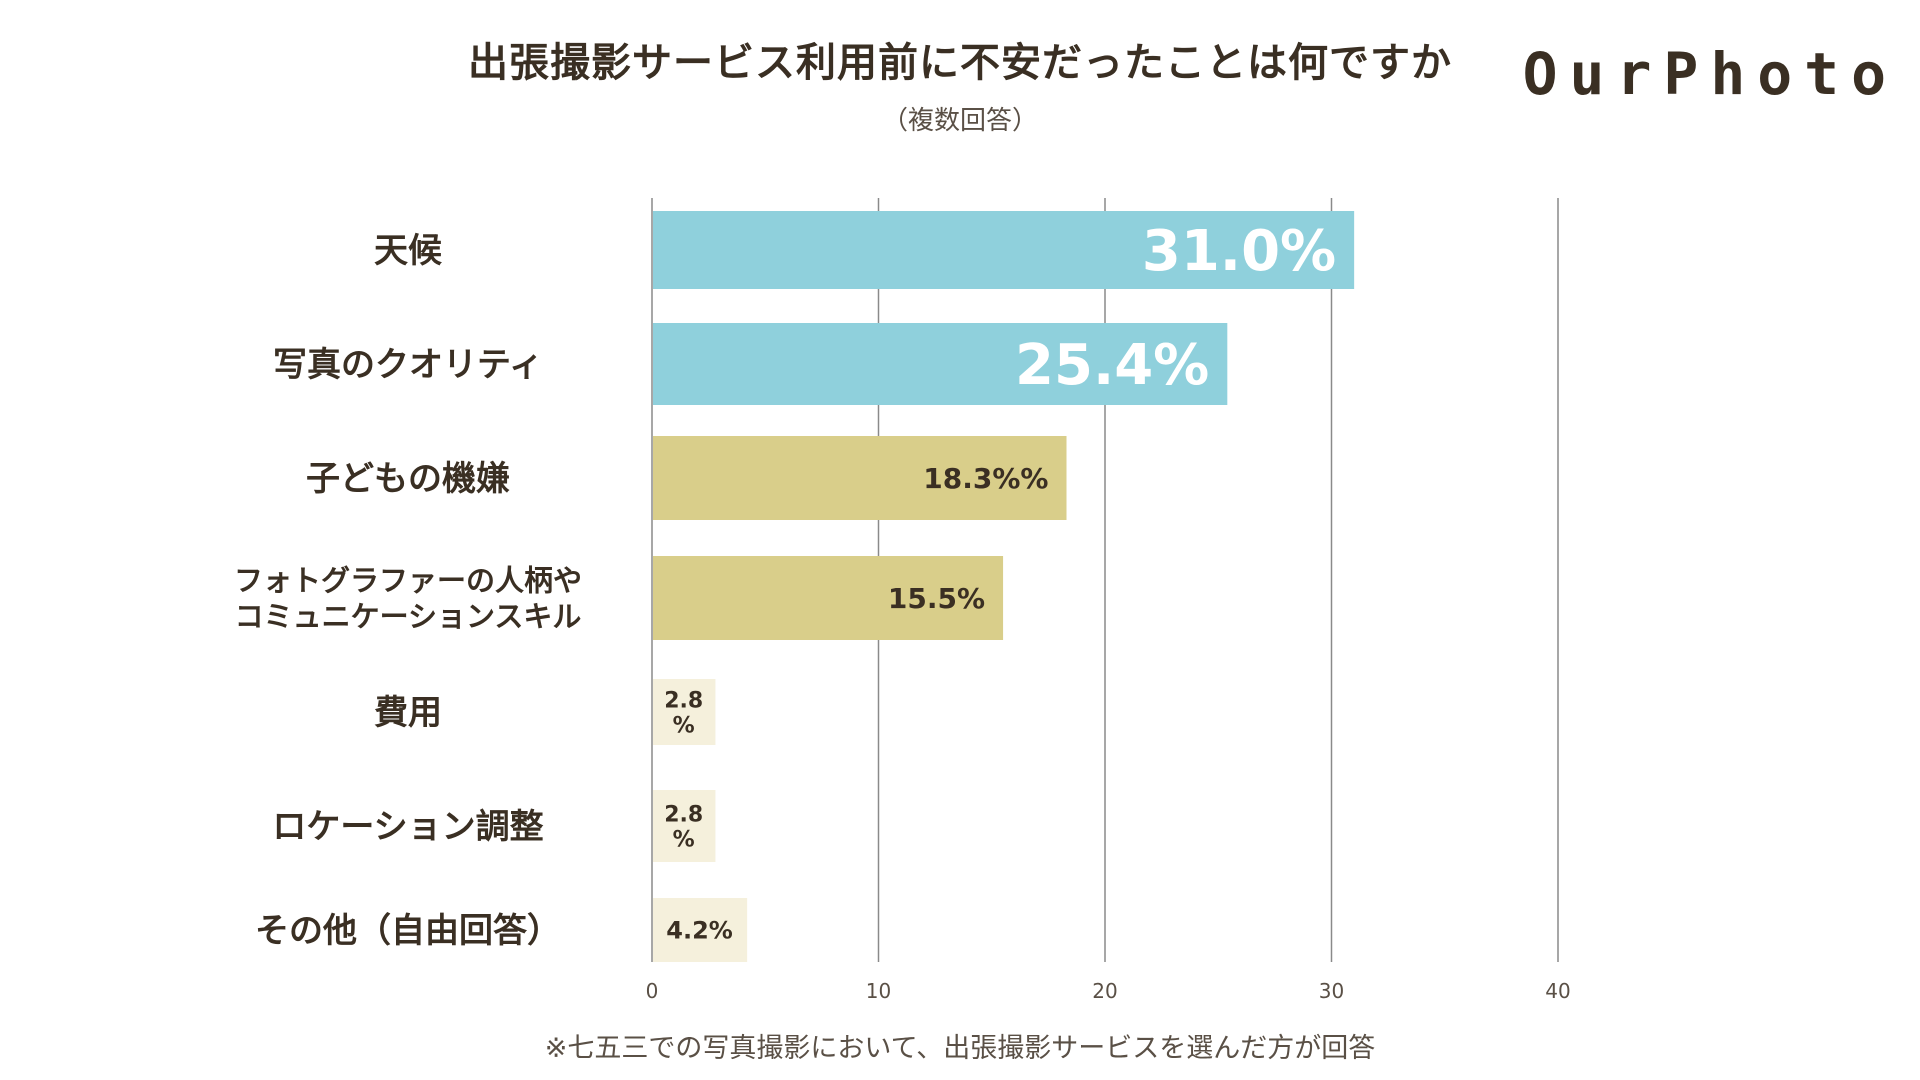  I want to click on category-label-7: その他（自由回答）, so click(408, 931).